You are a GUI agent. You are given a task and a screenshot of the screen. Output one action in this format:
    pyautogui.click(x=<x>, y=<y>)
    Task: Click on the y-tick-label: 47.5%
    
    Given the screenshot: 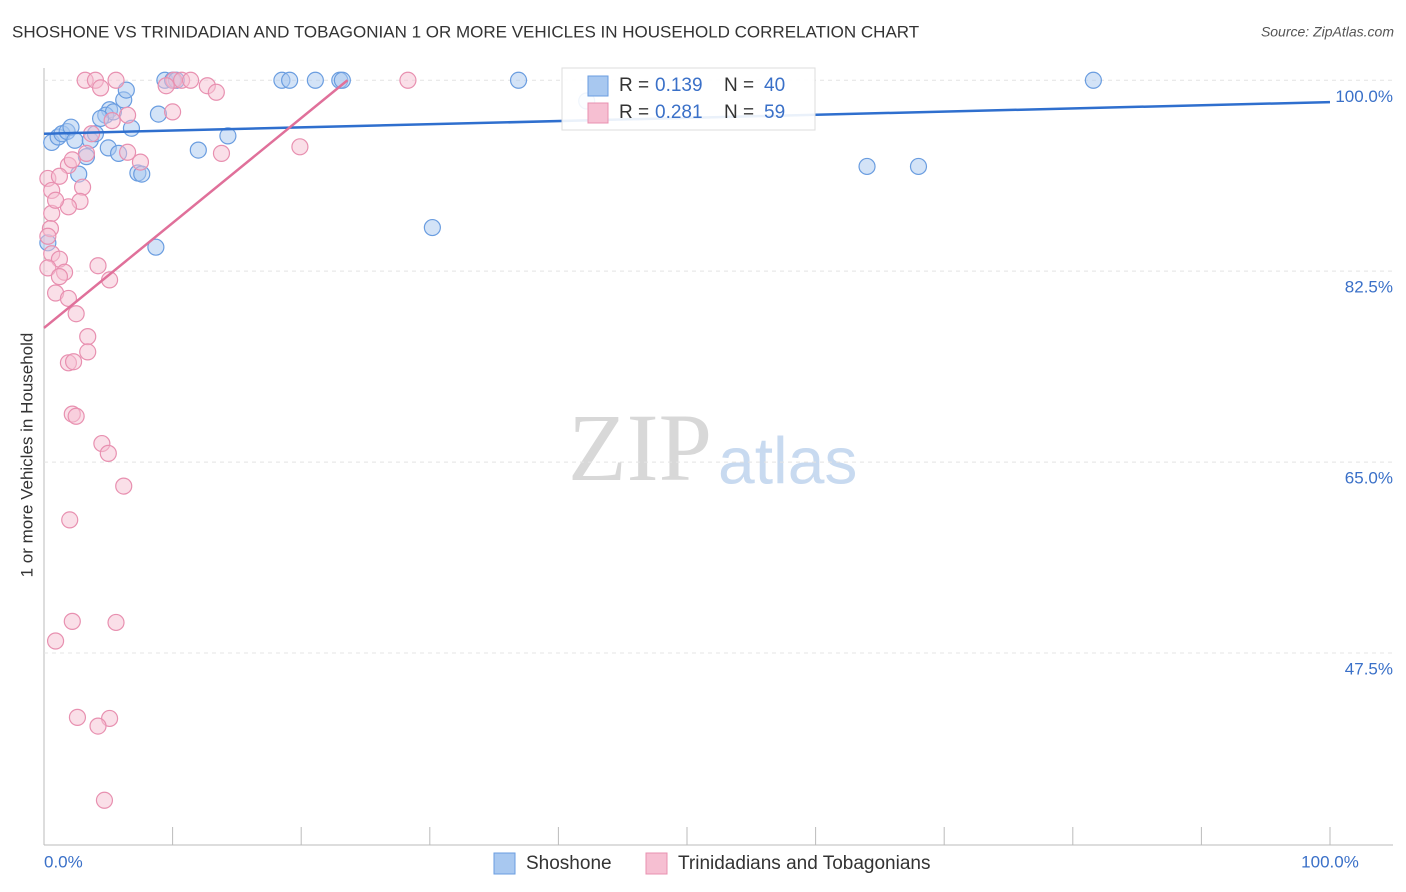 What is the action you would take?
    pyautogui.click(x=1369, y=668)
    